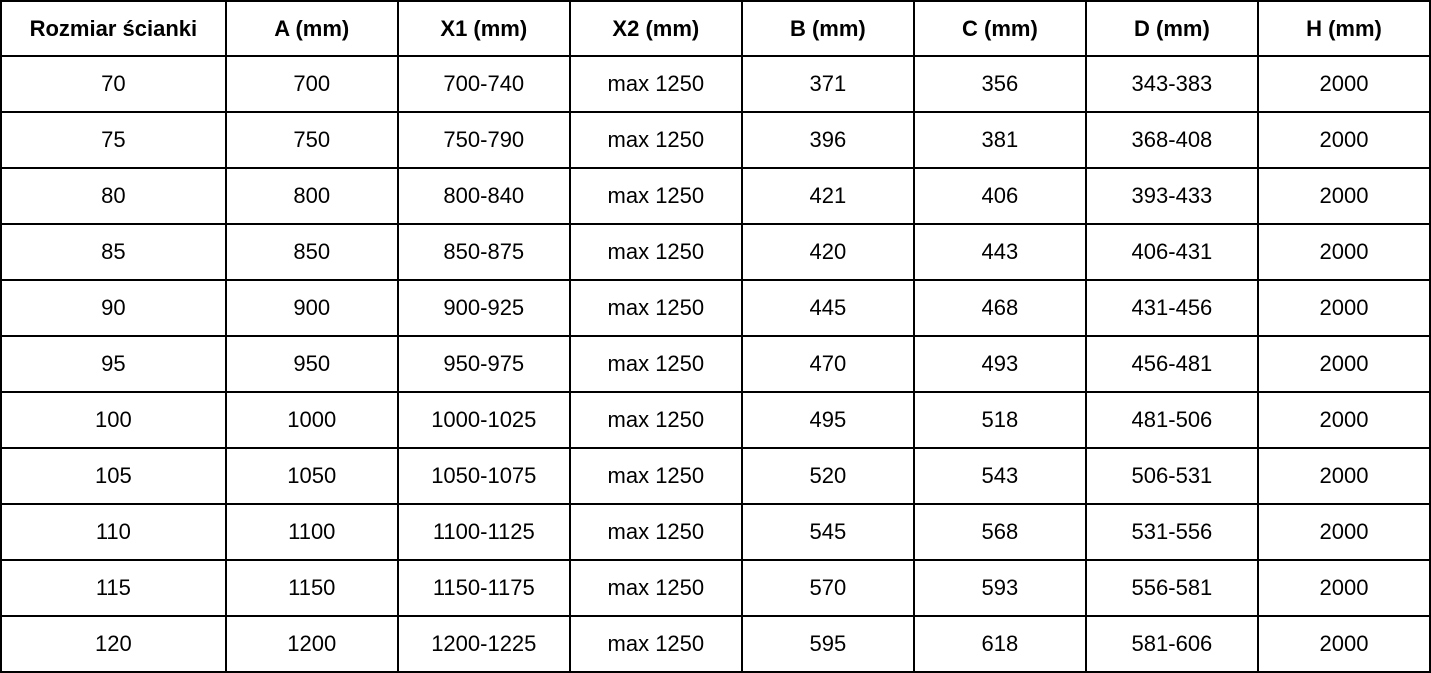 This screenshot has width=1431, height=673. What do you see at coordinates (999, 532) in the screenshot?
I see `cell-c: 568` at bounding box center [999, 532].